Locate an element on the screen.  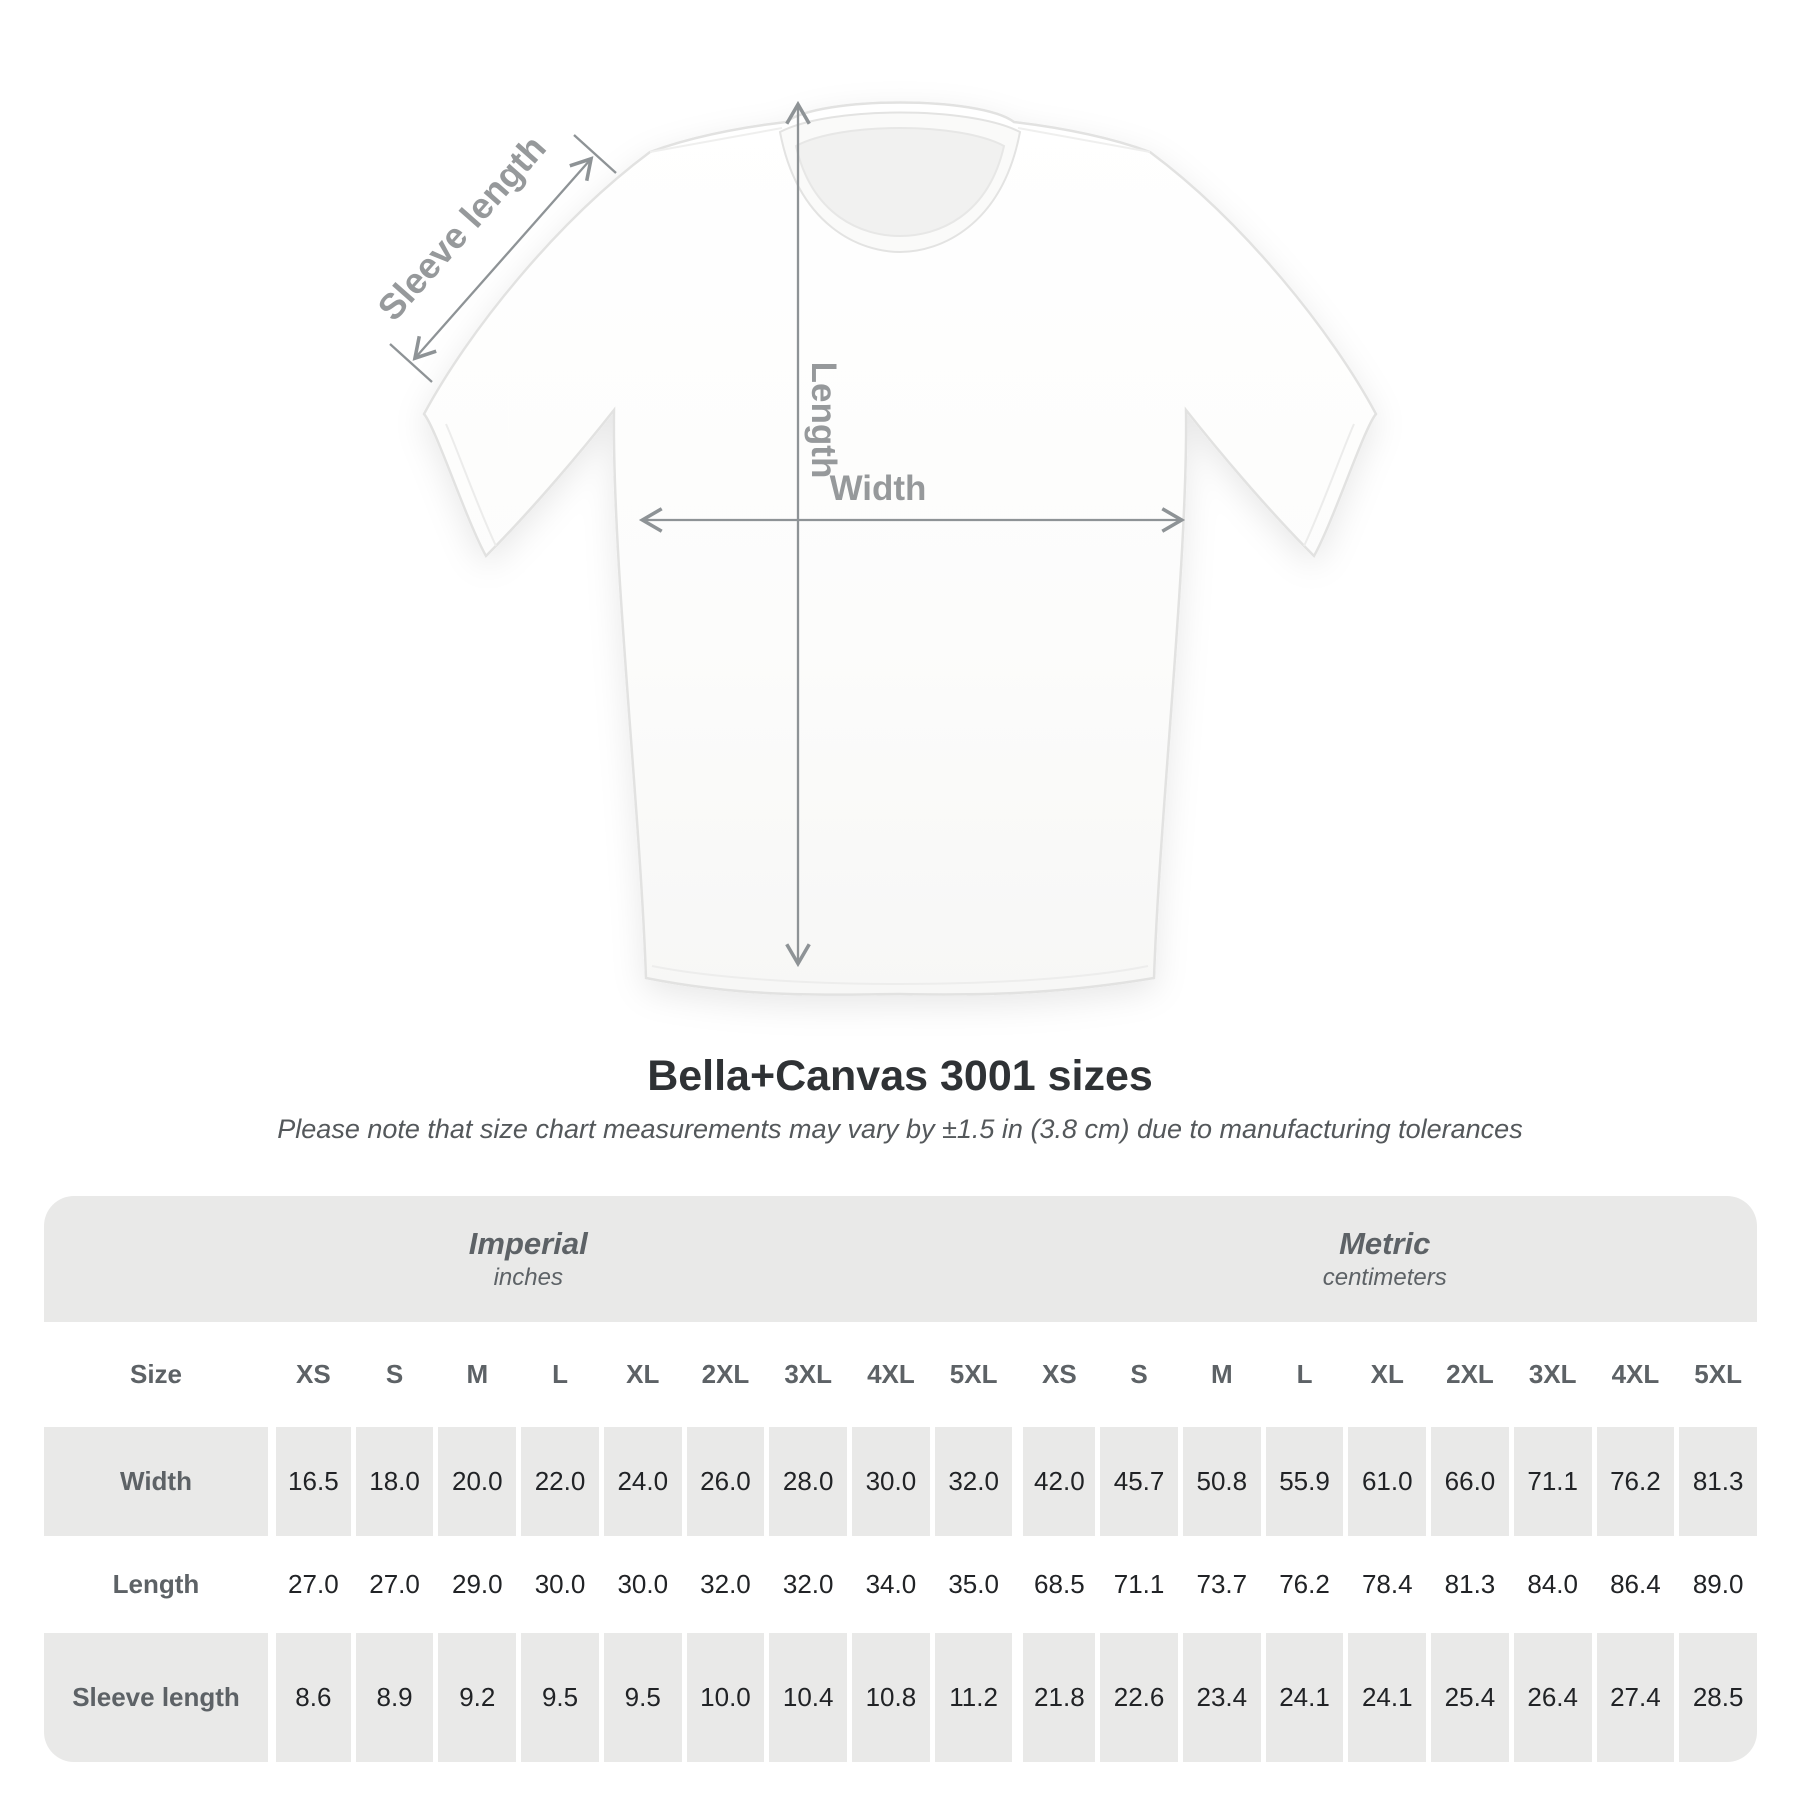
table-cell: 66.0 is located at coordinates (1467, 1481).